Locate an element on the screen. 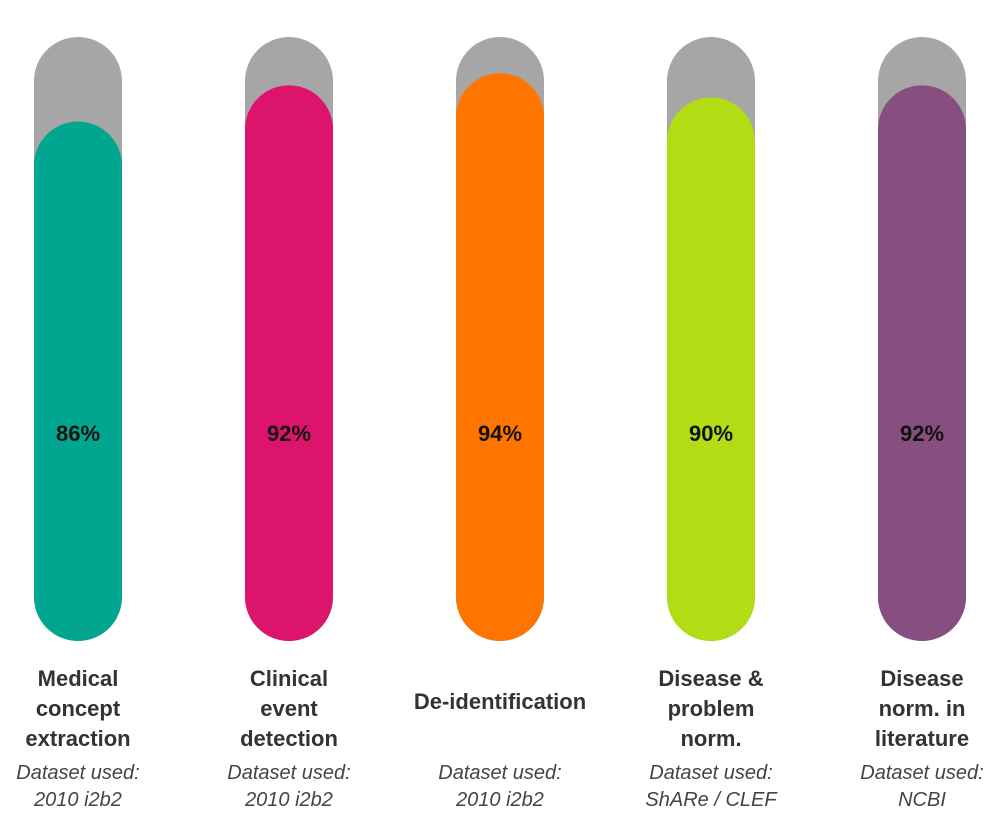 The image size is (1003, 831). category-label: Clinical event detection is located at coordinates (289, 709).